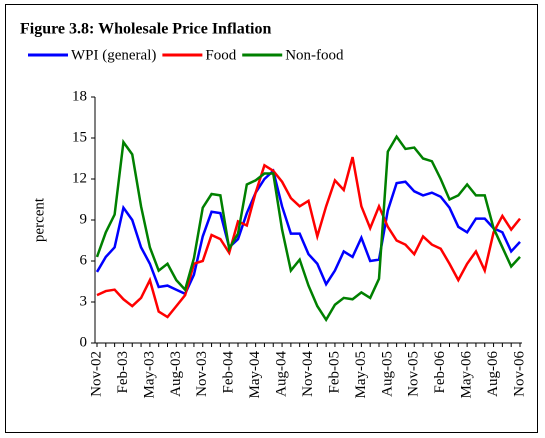 The image size is (545, 438). Describe the element at coordinates (145, 29) in the screenshot. I see `chart-title: Figure 3.8: Wholesale Price Inflation` at that location.